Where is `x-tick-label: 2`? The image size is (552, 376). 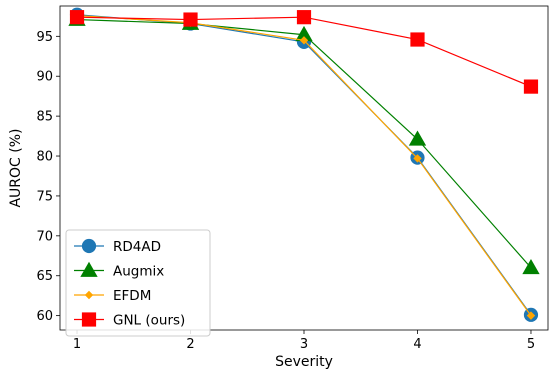
x-tick-label: 2 is located at coordinates (190, 344).